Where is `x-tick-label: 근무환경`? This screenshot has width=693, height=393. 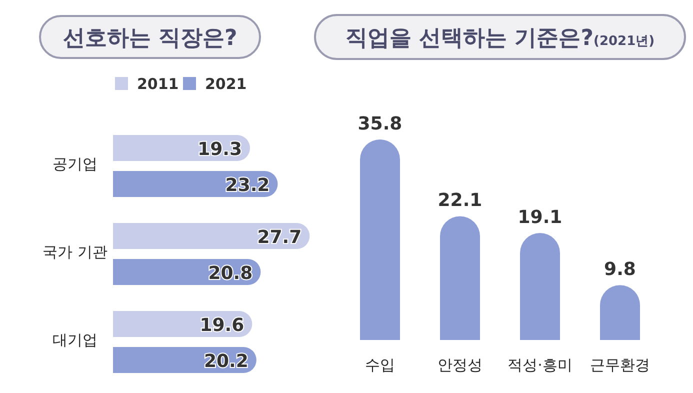
x-tick-label: 근무환경 is located at coordinates (620, 365).